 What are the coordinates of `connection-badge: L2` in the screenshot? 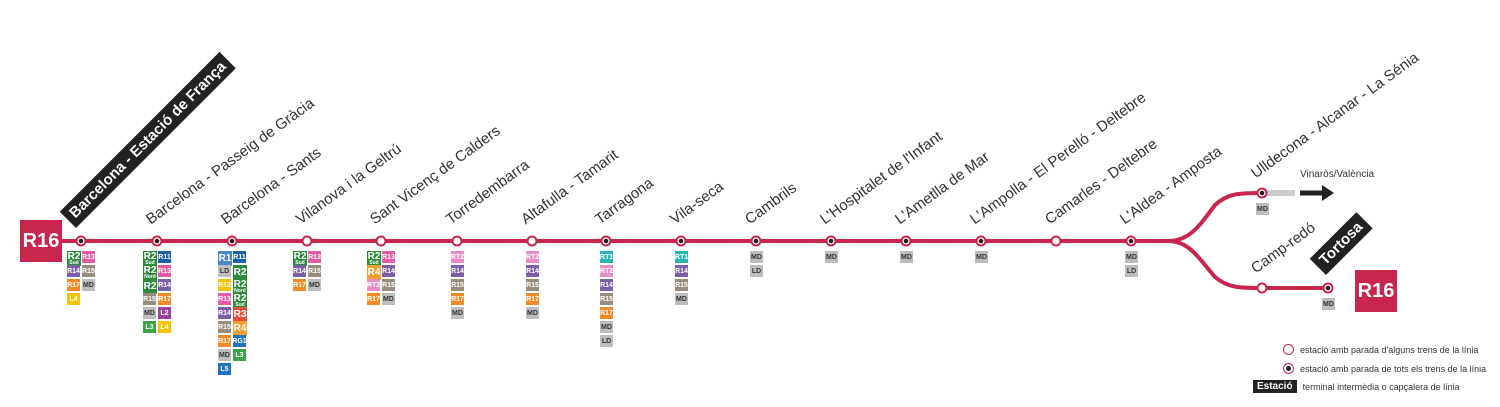 It's located at (164, 313).